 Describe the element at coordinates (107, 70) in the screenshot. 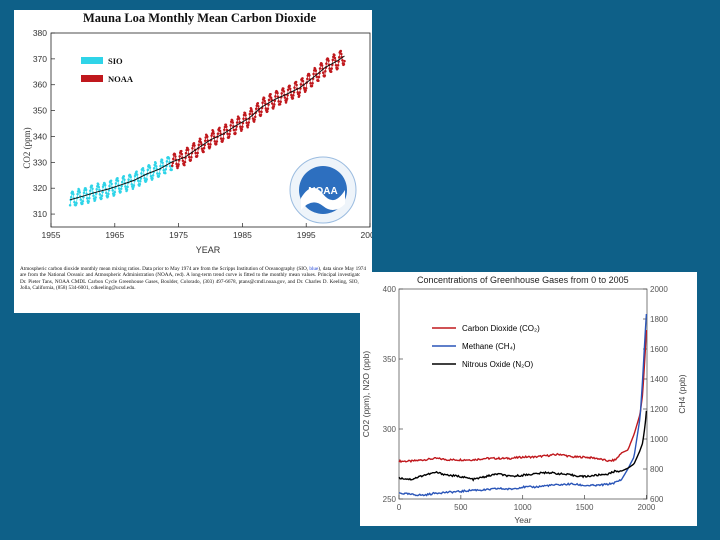

I see `legend: SIO NOAA` at that location.